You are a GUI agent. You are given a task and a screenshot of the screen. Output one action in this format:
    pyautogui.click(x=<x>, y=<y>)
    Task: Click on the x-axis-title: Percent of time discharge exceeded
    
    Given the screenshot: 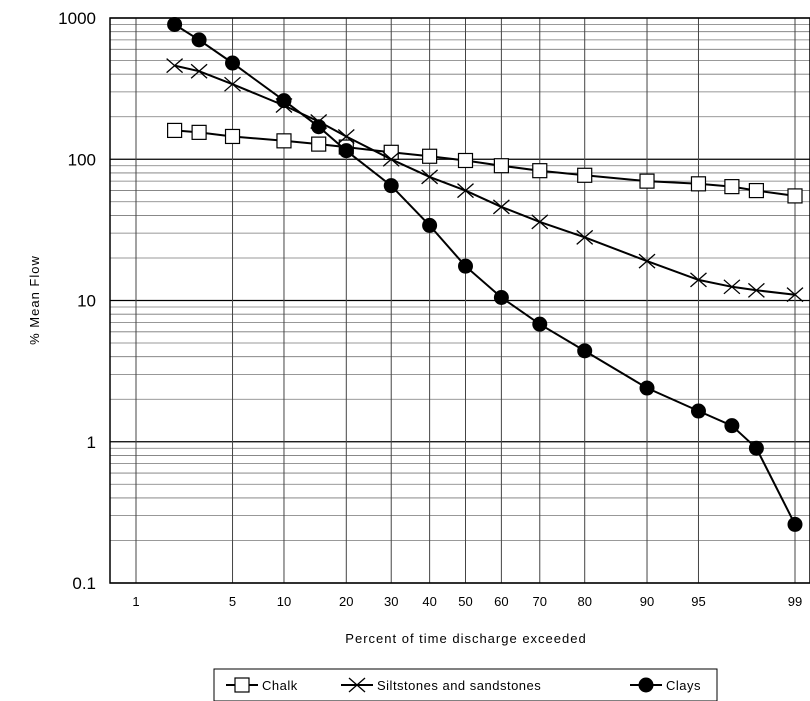 What is the action you would take?
    pyautogui.click(x=465, y=638)
    